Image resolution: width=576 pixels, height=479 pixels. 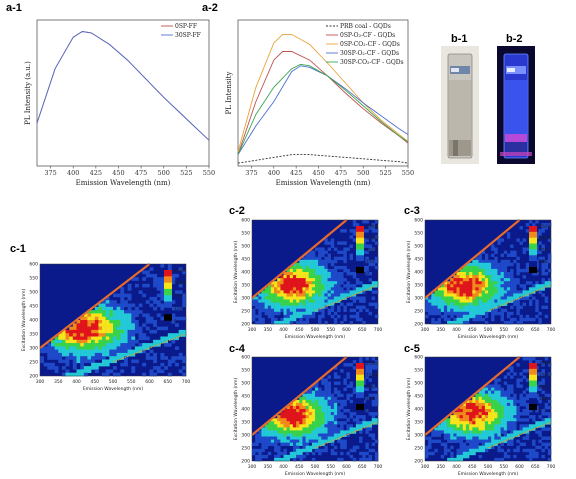 What do you see at coordinates (245, 462) in the screenshot?
I see `y-tick-label: 200` at bounding box center [245, 462].